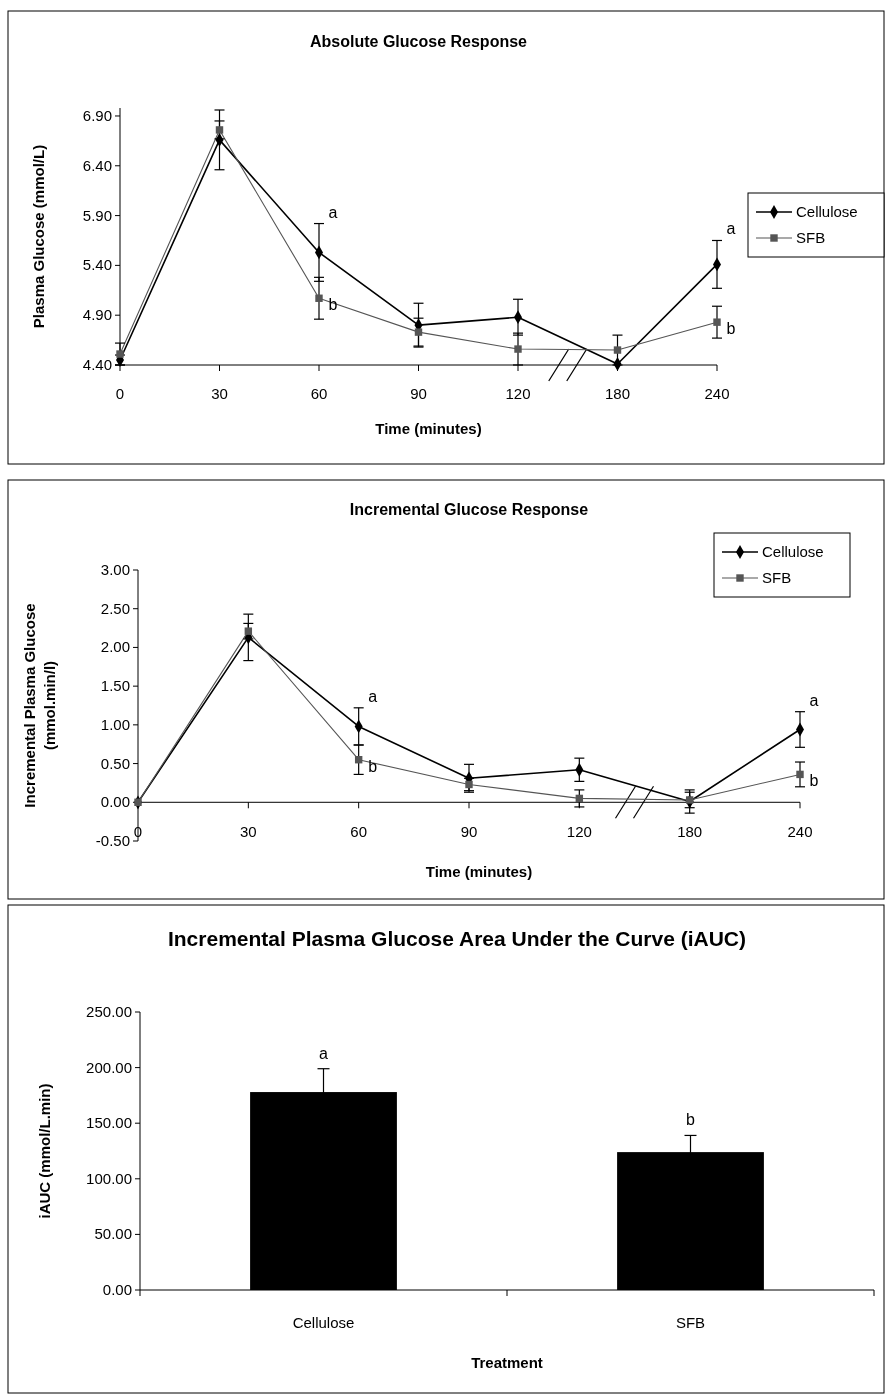  What do you see at coordinates (115, 724) in the screenshot?
I see `y-tick-label: 1.00` at bounding box center [115, 724].